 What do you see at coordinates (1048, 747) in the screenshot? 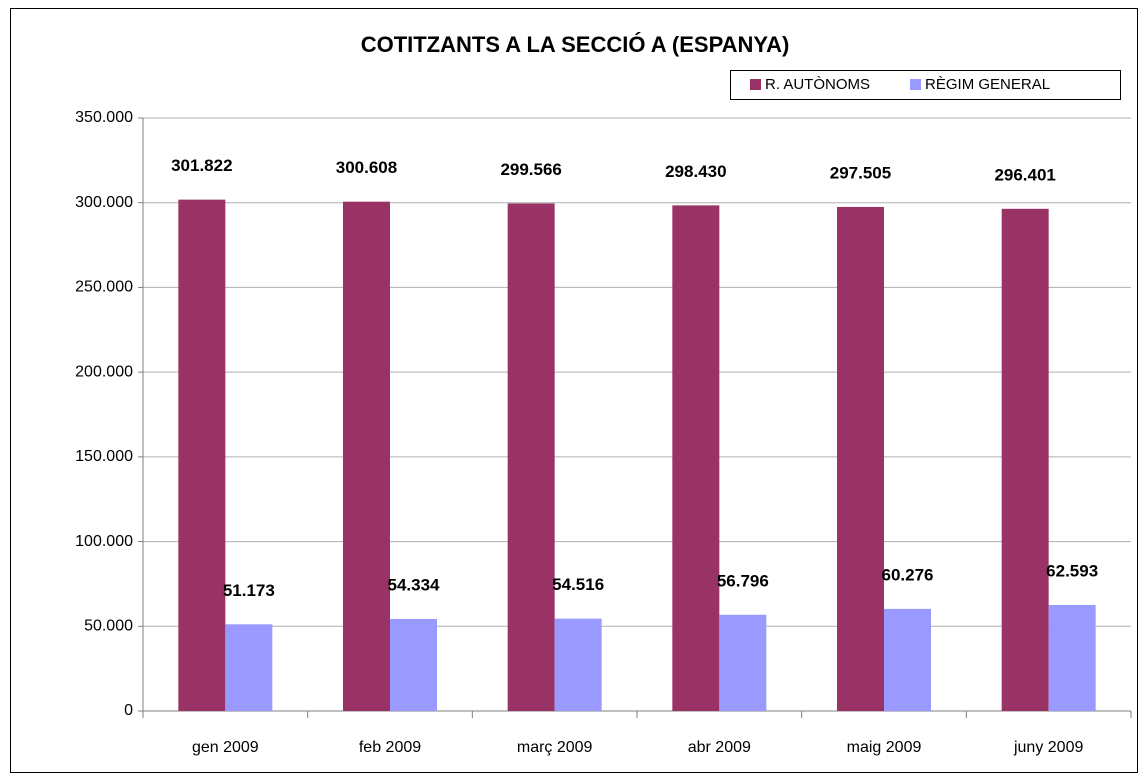
I see `x-tick-label: juny 2009` at bounding box center [1048, 747].